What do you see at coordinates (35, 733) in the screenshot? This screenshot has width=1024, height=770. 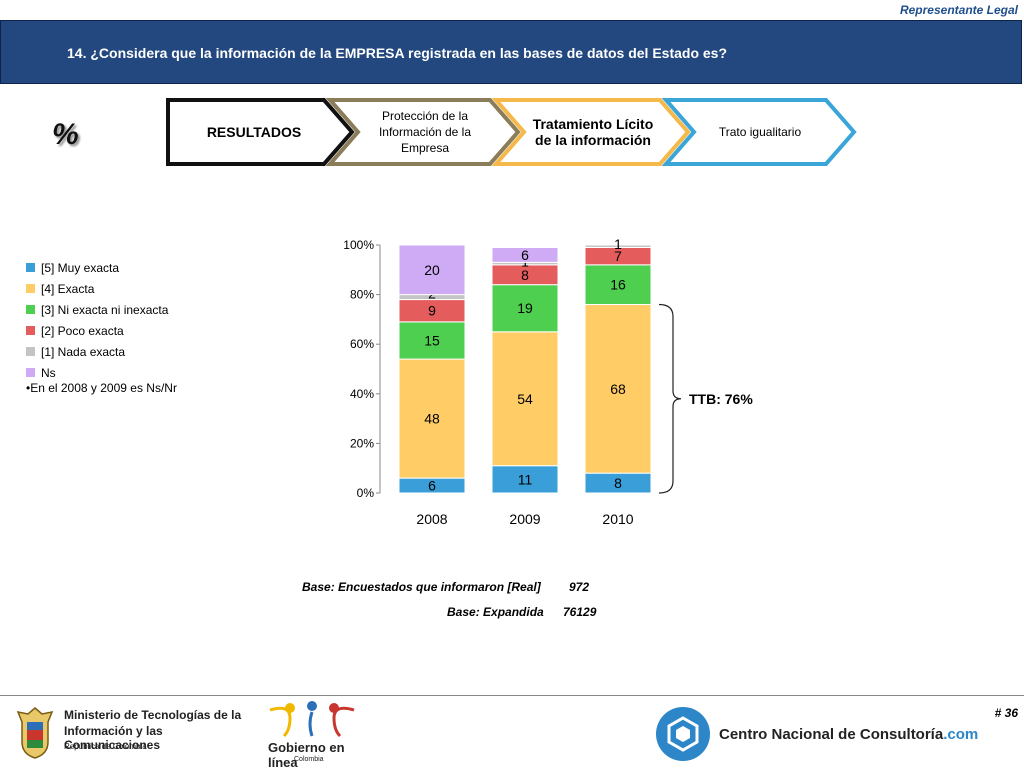 I see `colombia-shield-icon` at bounding box center [35, 733].